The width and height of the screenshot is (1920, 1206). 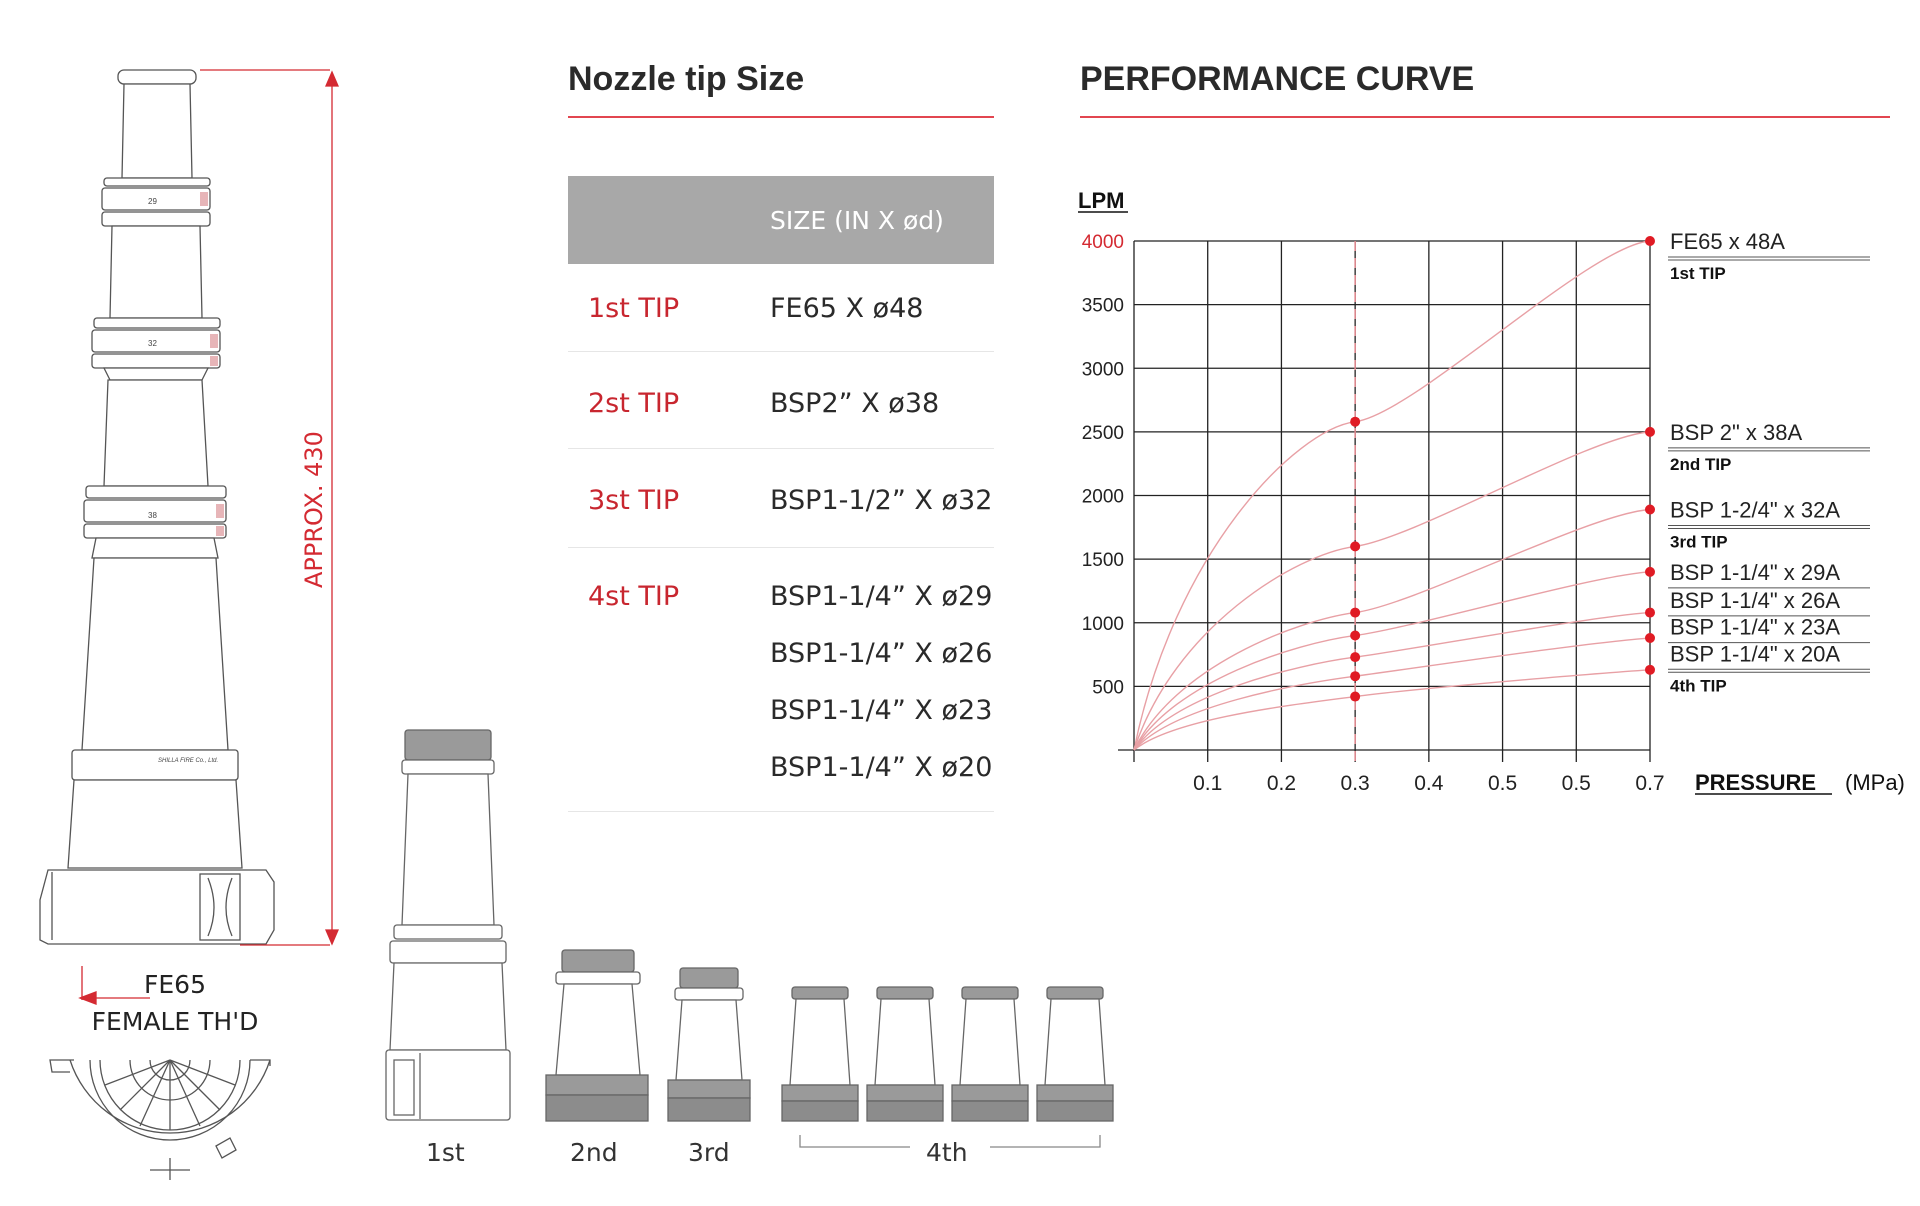 I want to click on chart-title-rule, so click(x=1485, y=117).